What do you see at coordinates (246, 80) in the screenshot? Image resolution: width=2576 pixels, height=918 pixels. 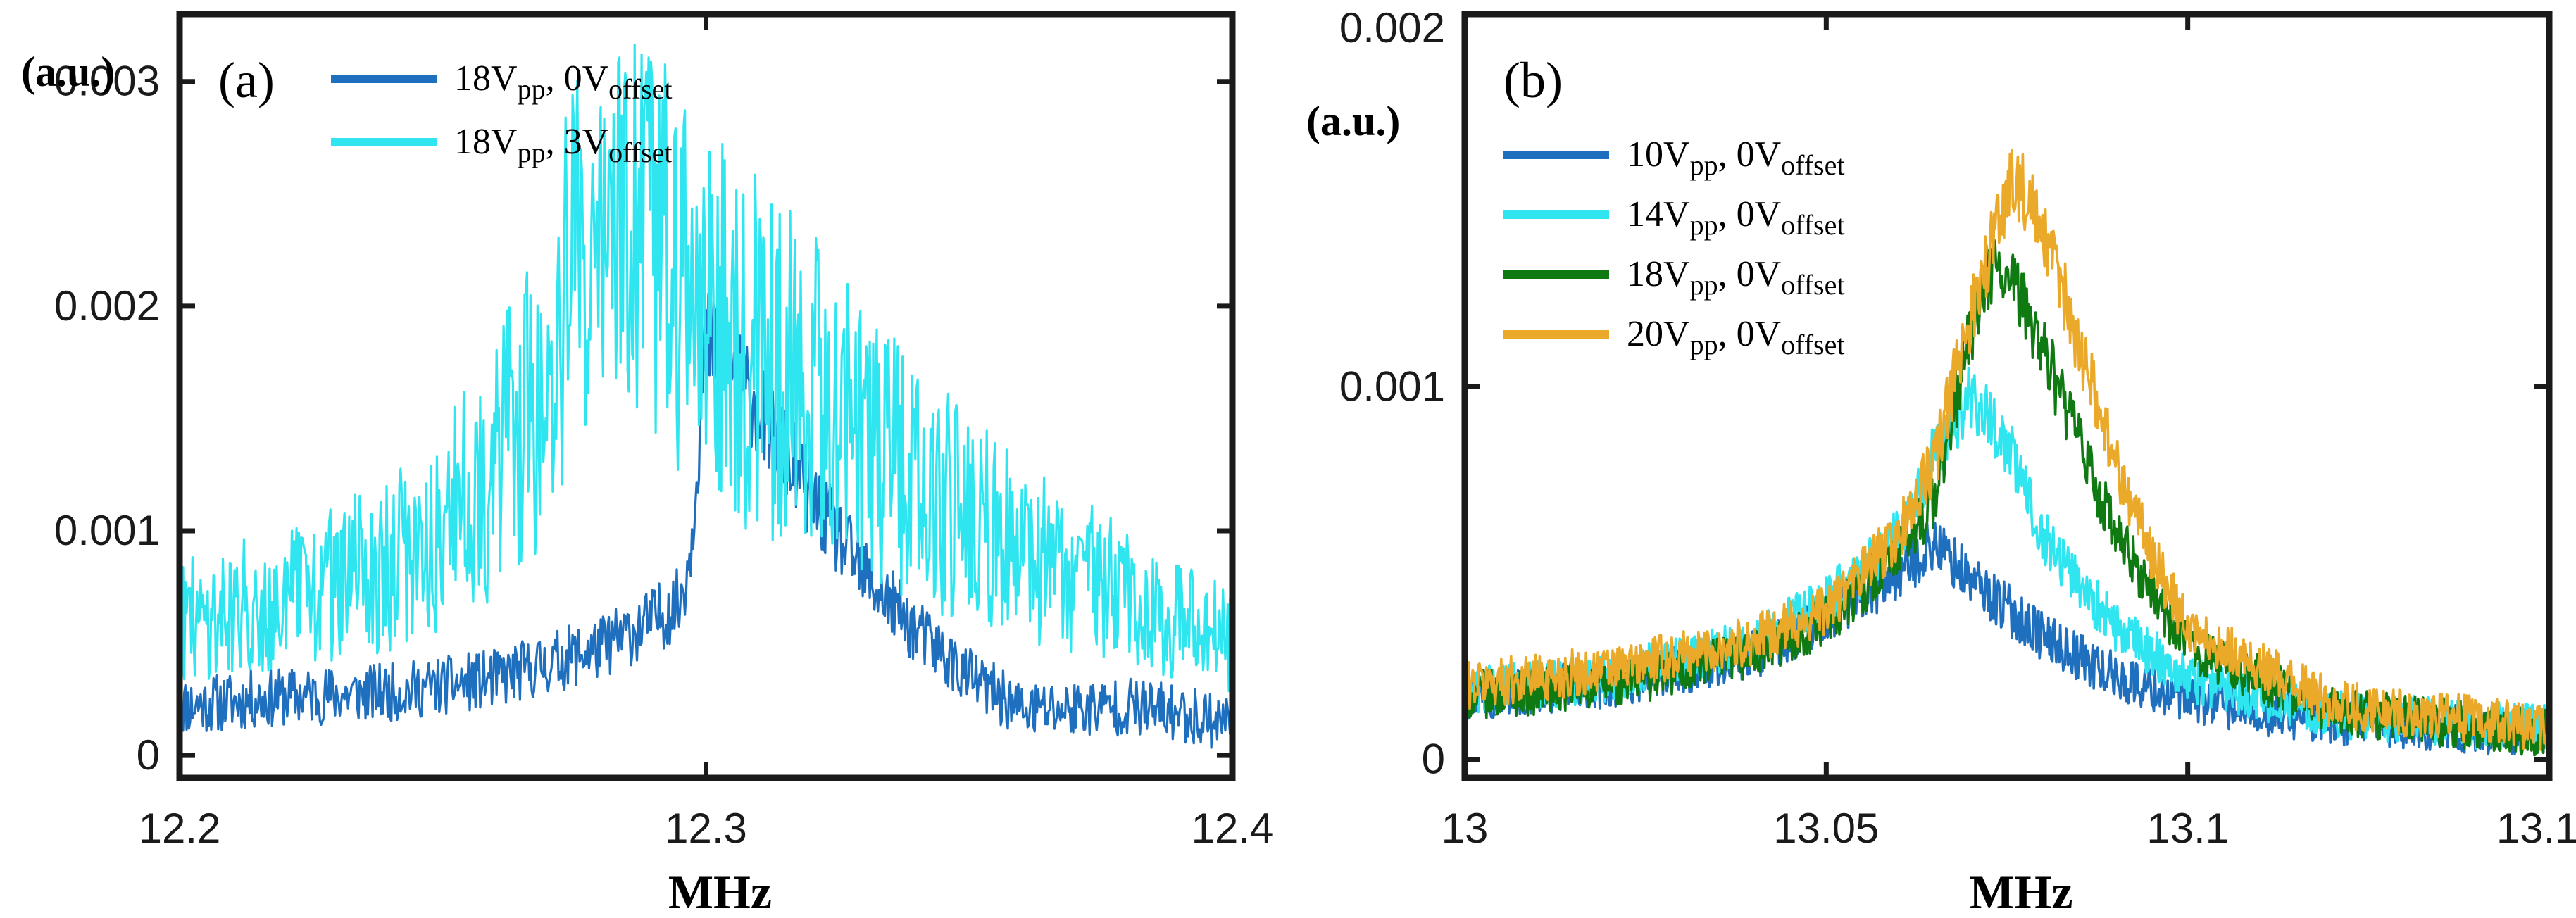 I see `panel-tag: (a)` at bounding box center [246, 80].